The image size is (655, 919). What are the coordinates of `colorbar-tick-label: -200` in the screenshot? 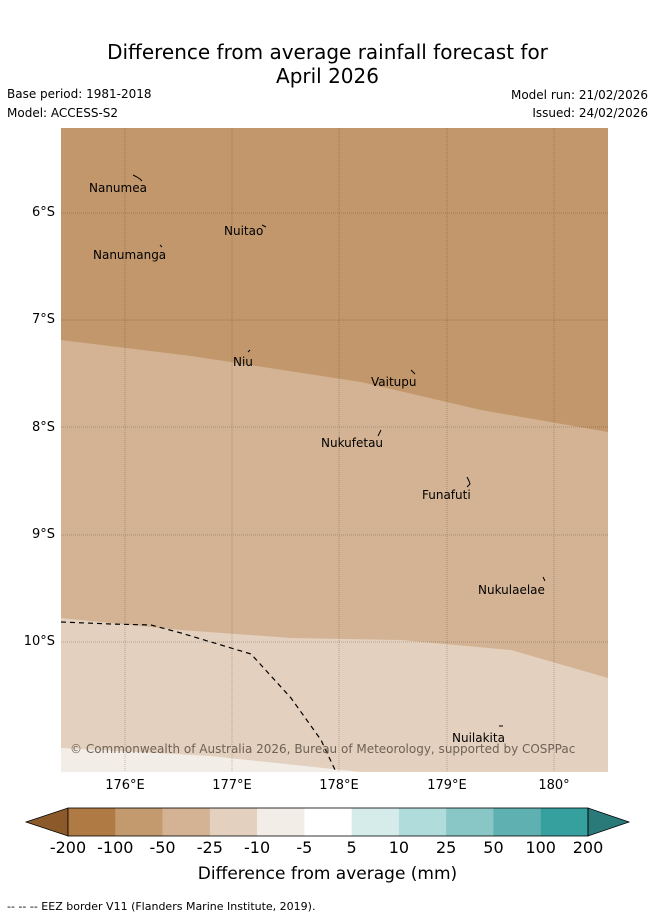 It's located at (68, 847).